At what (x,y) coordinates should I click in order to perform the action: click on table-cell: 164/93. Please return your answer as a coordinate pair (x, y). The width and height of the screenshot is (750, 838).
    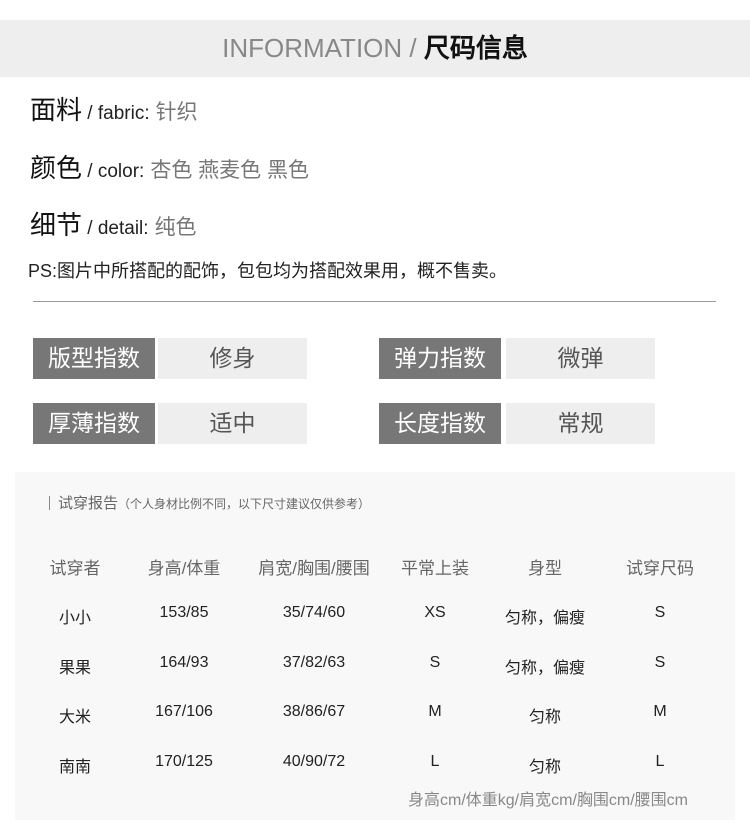
    Looking at the image, I should click on (184, 662).